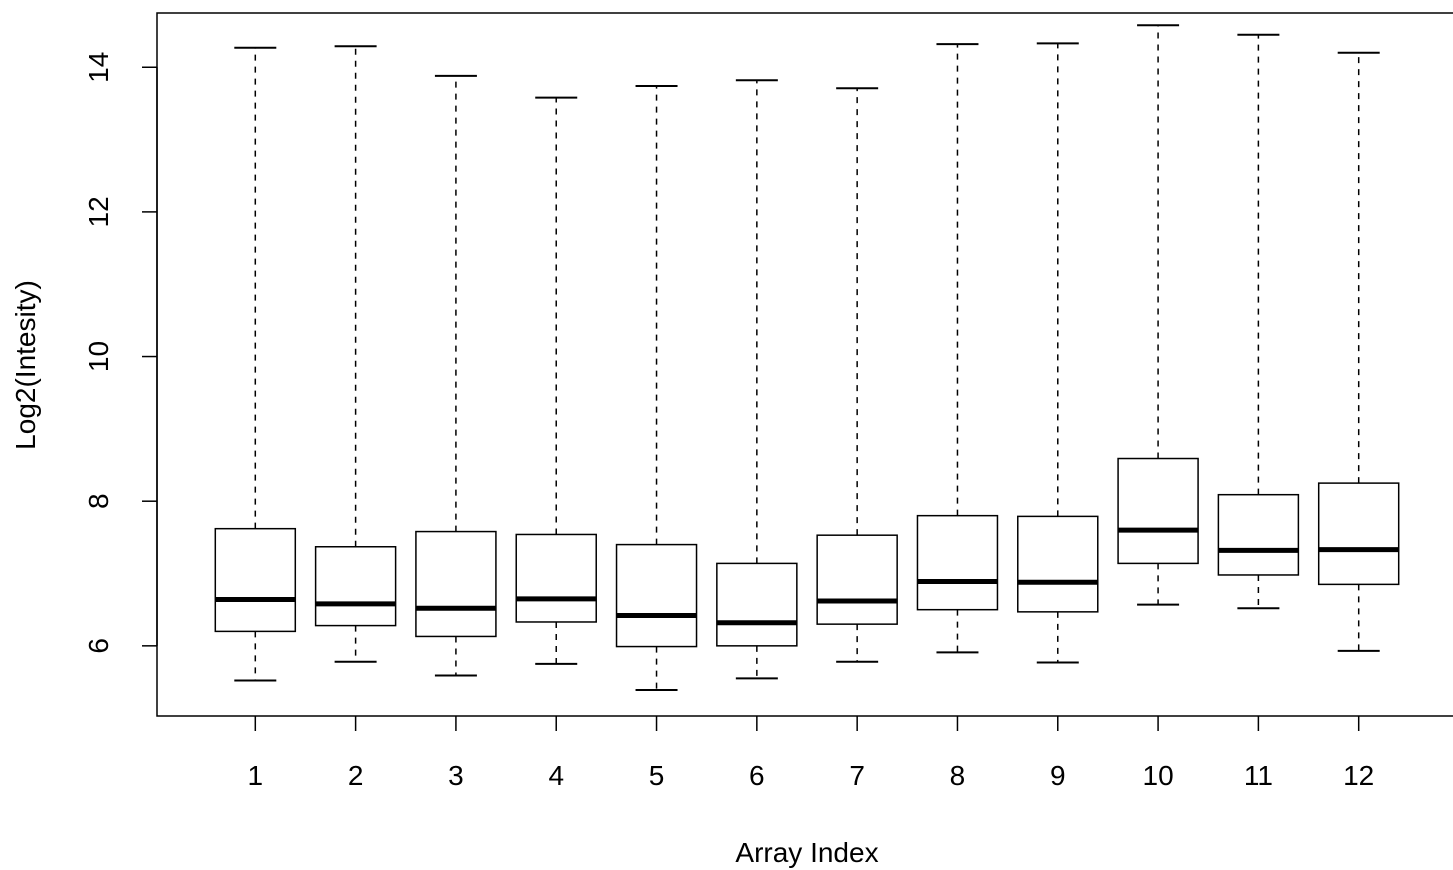 The image size is (1453, 870). Describe the element at coordinates (657, 775) in the screenshot. I see `x-tick-label: 5` at that location.